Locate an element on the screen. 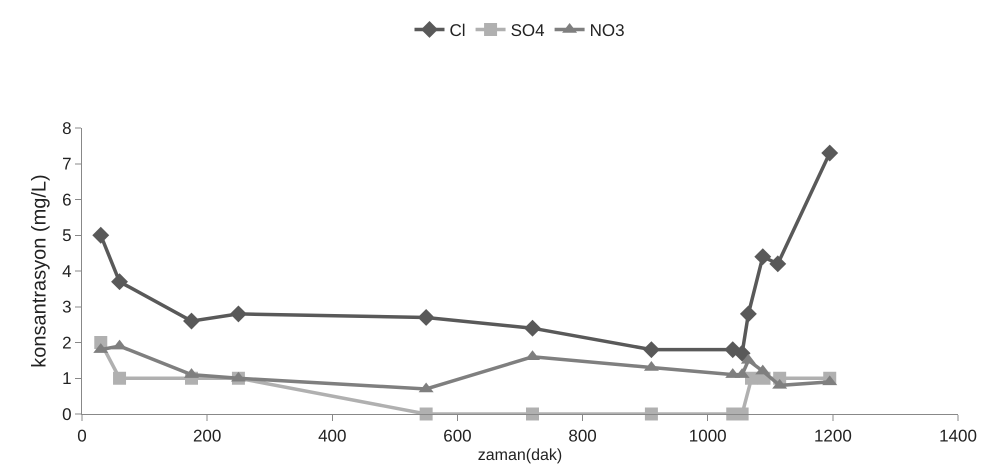 This screenshot has height=474, width=998. y-axis-title: konsantrasyon (mg/L) is located at coordinates (39, 271).